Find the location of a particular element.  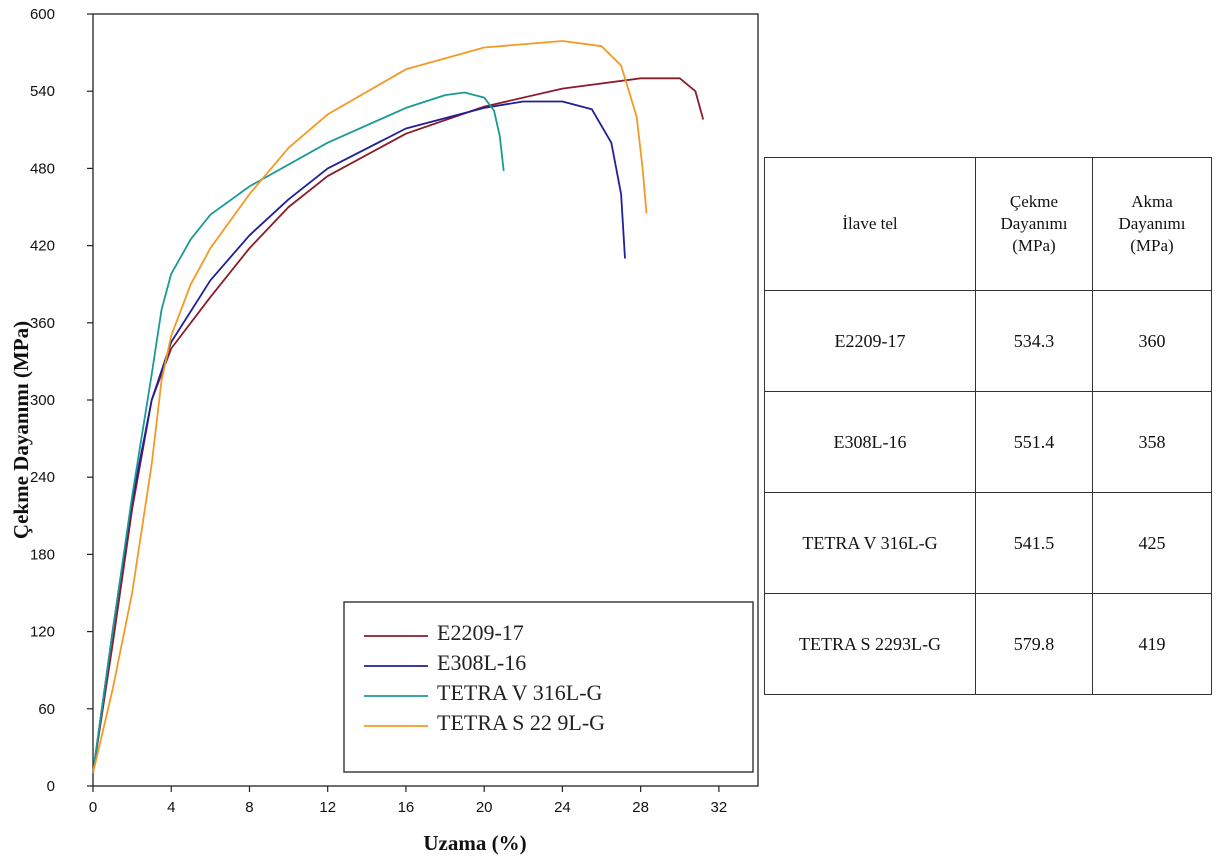

cell-tensile-strength: 579.8 is located at coordinates (1034, 644).